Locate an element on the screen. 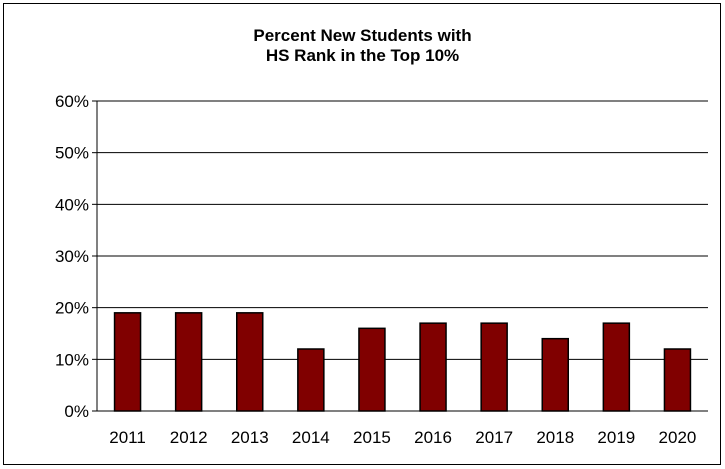  x-tick-label: 2017 is located at coordinates (494, 437).